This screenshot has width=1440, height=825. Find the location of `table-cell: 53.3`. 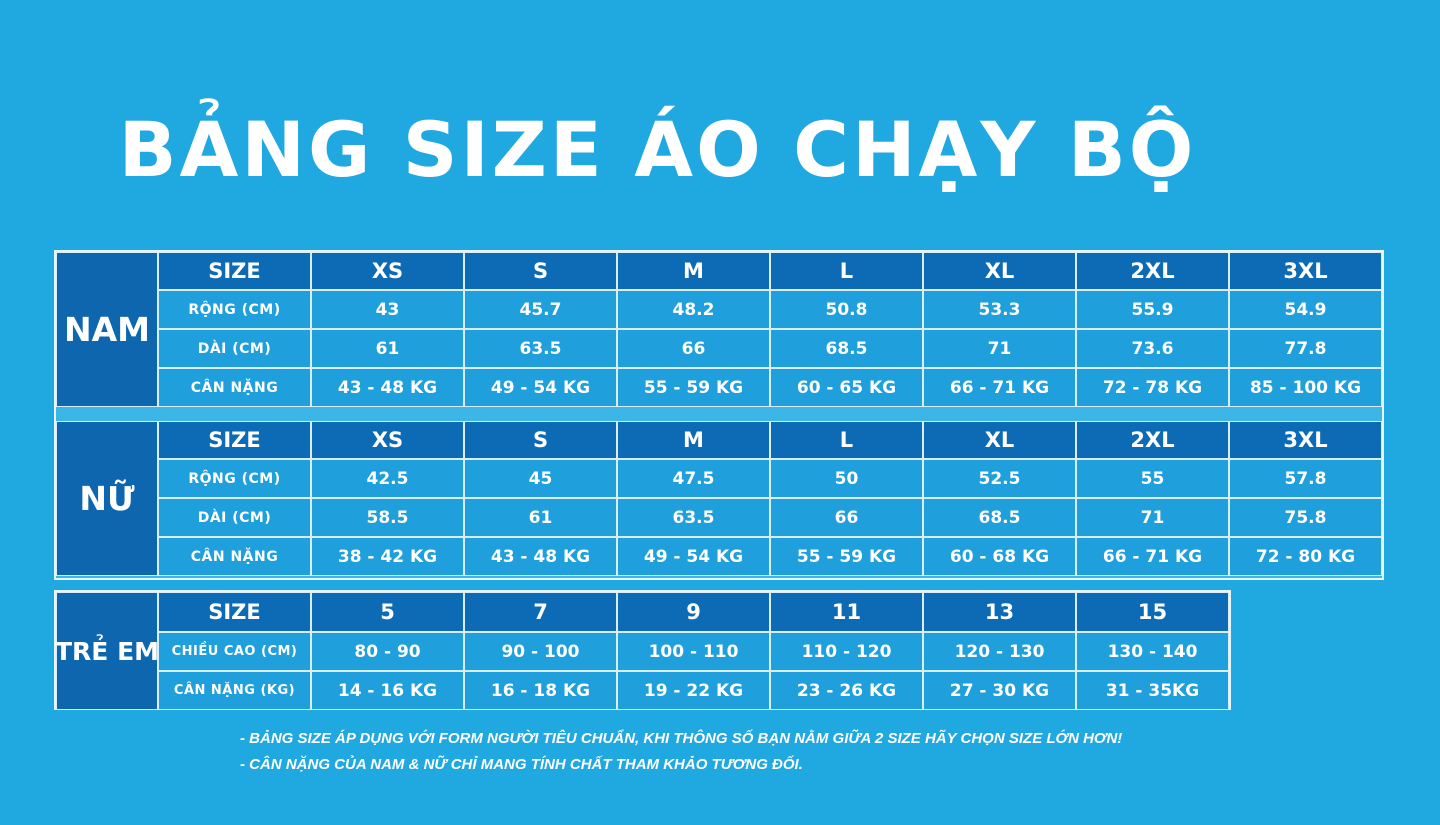

table-cell: 53.3 is located at coordinates (999, 309).